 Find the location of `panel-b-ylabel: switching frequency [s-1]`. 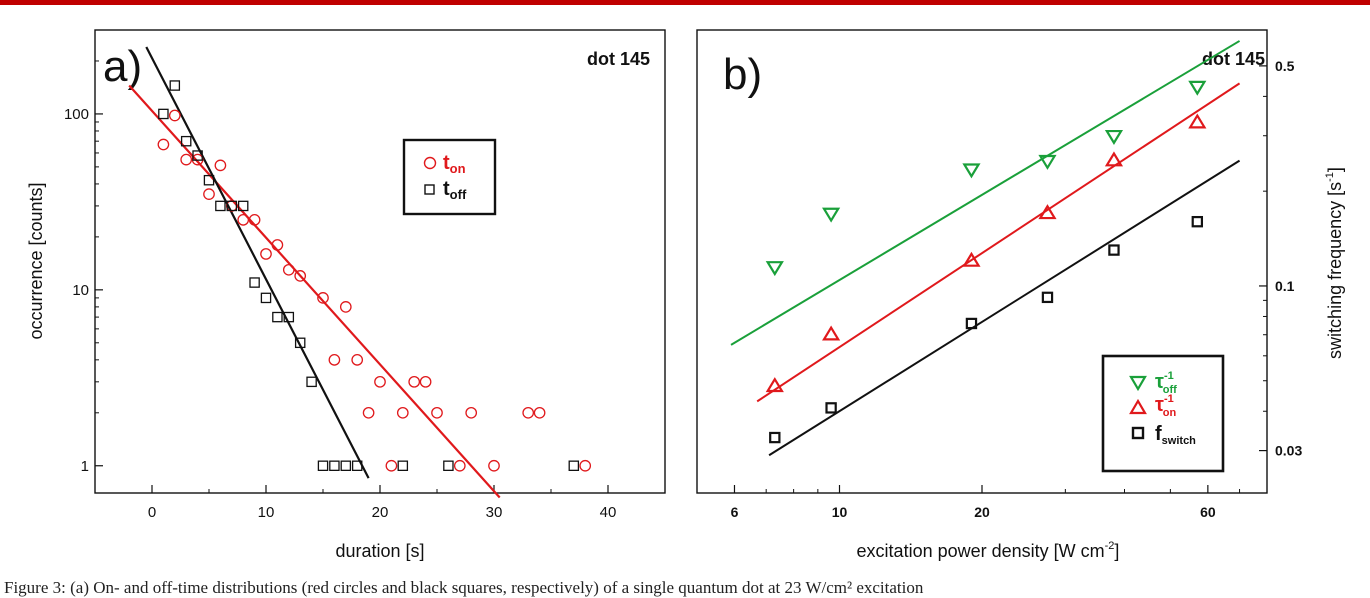

panel-b-ylabel: switching frequency [s-1] is located at coordinates (1334, 263).